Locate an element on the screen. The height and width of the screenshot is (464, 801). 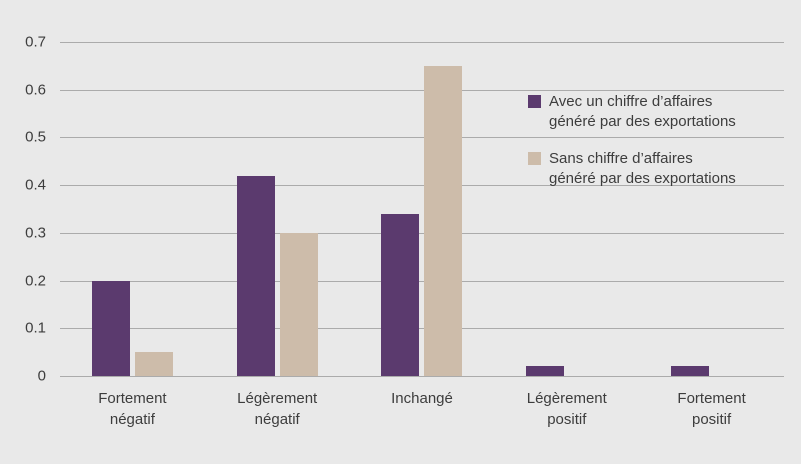
x-axis-label: Fortement négatif is located at coordinates (132, 409).